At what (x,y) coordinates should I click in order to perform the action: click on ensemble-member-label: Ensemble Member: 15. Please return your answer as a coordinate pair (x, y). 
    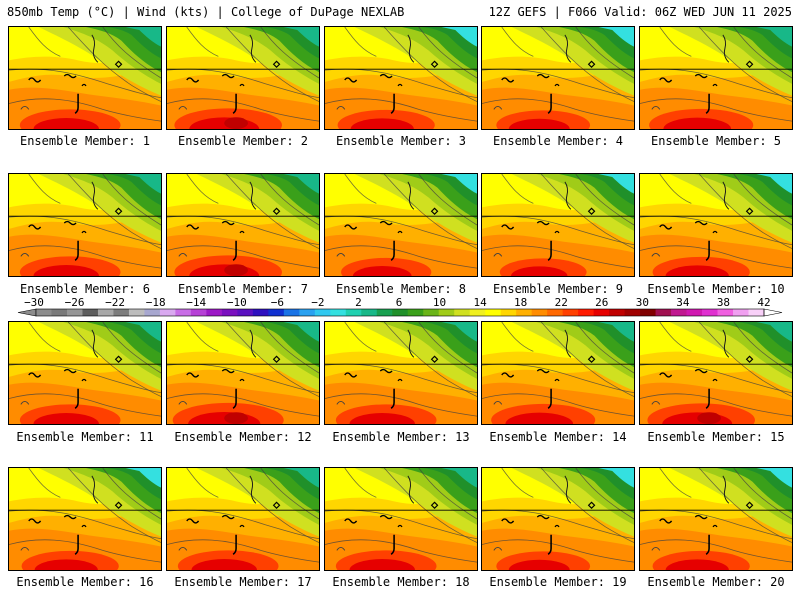
    Looking at the image, I should click on (716, 437).